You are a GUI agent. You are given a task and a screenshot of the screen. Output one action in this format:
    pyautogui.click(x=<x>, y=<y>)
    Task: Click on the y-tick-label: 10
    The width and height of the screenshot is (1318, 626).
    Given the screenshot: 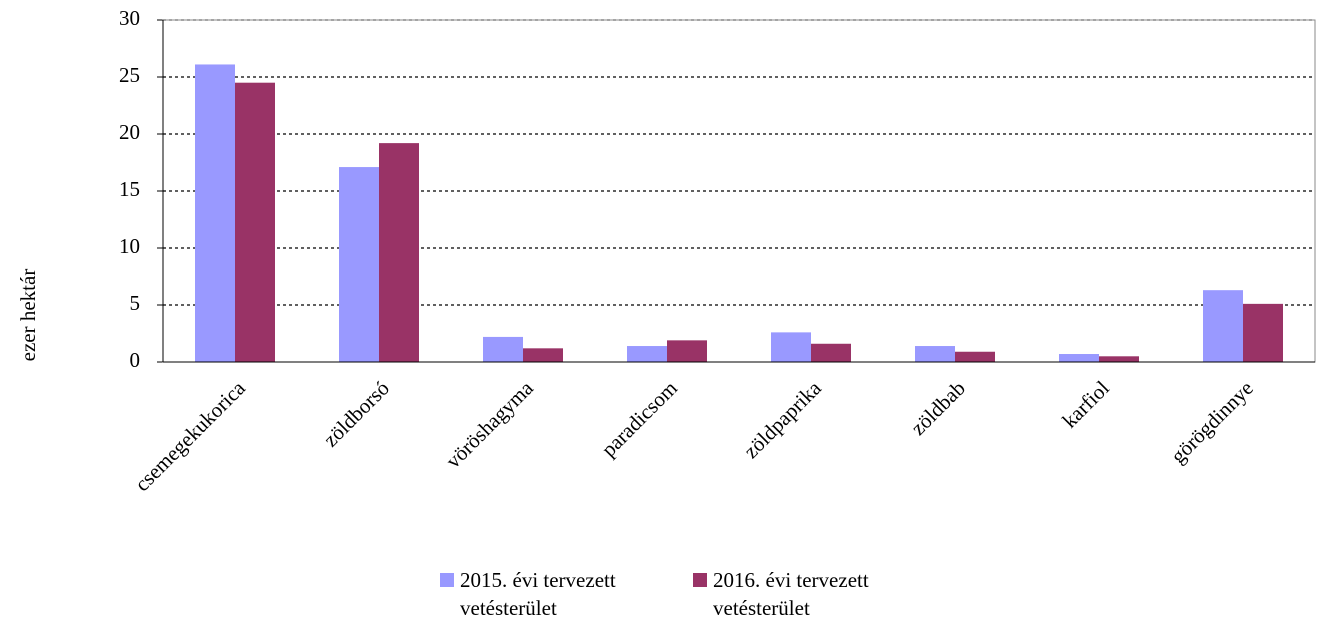 What is the action you would take?
    pyautogui.click(x=129, y=246)
    